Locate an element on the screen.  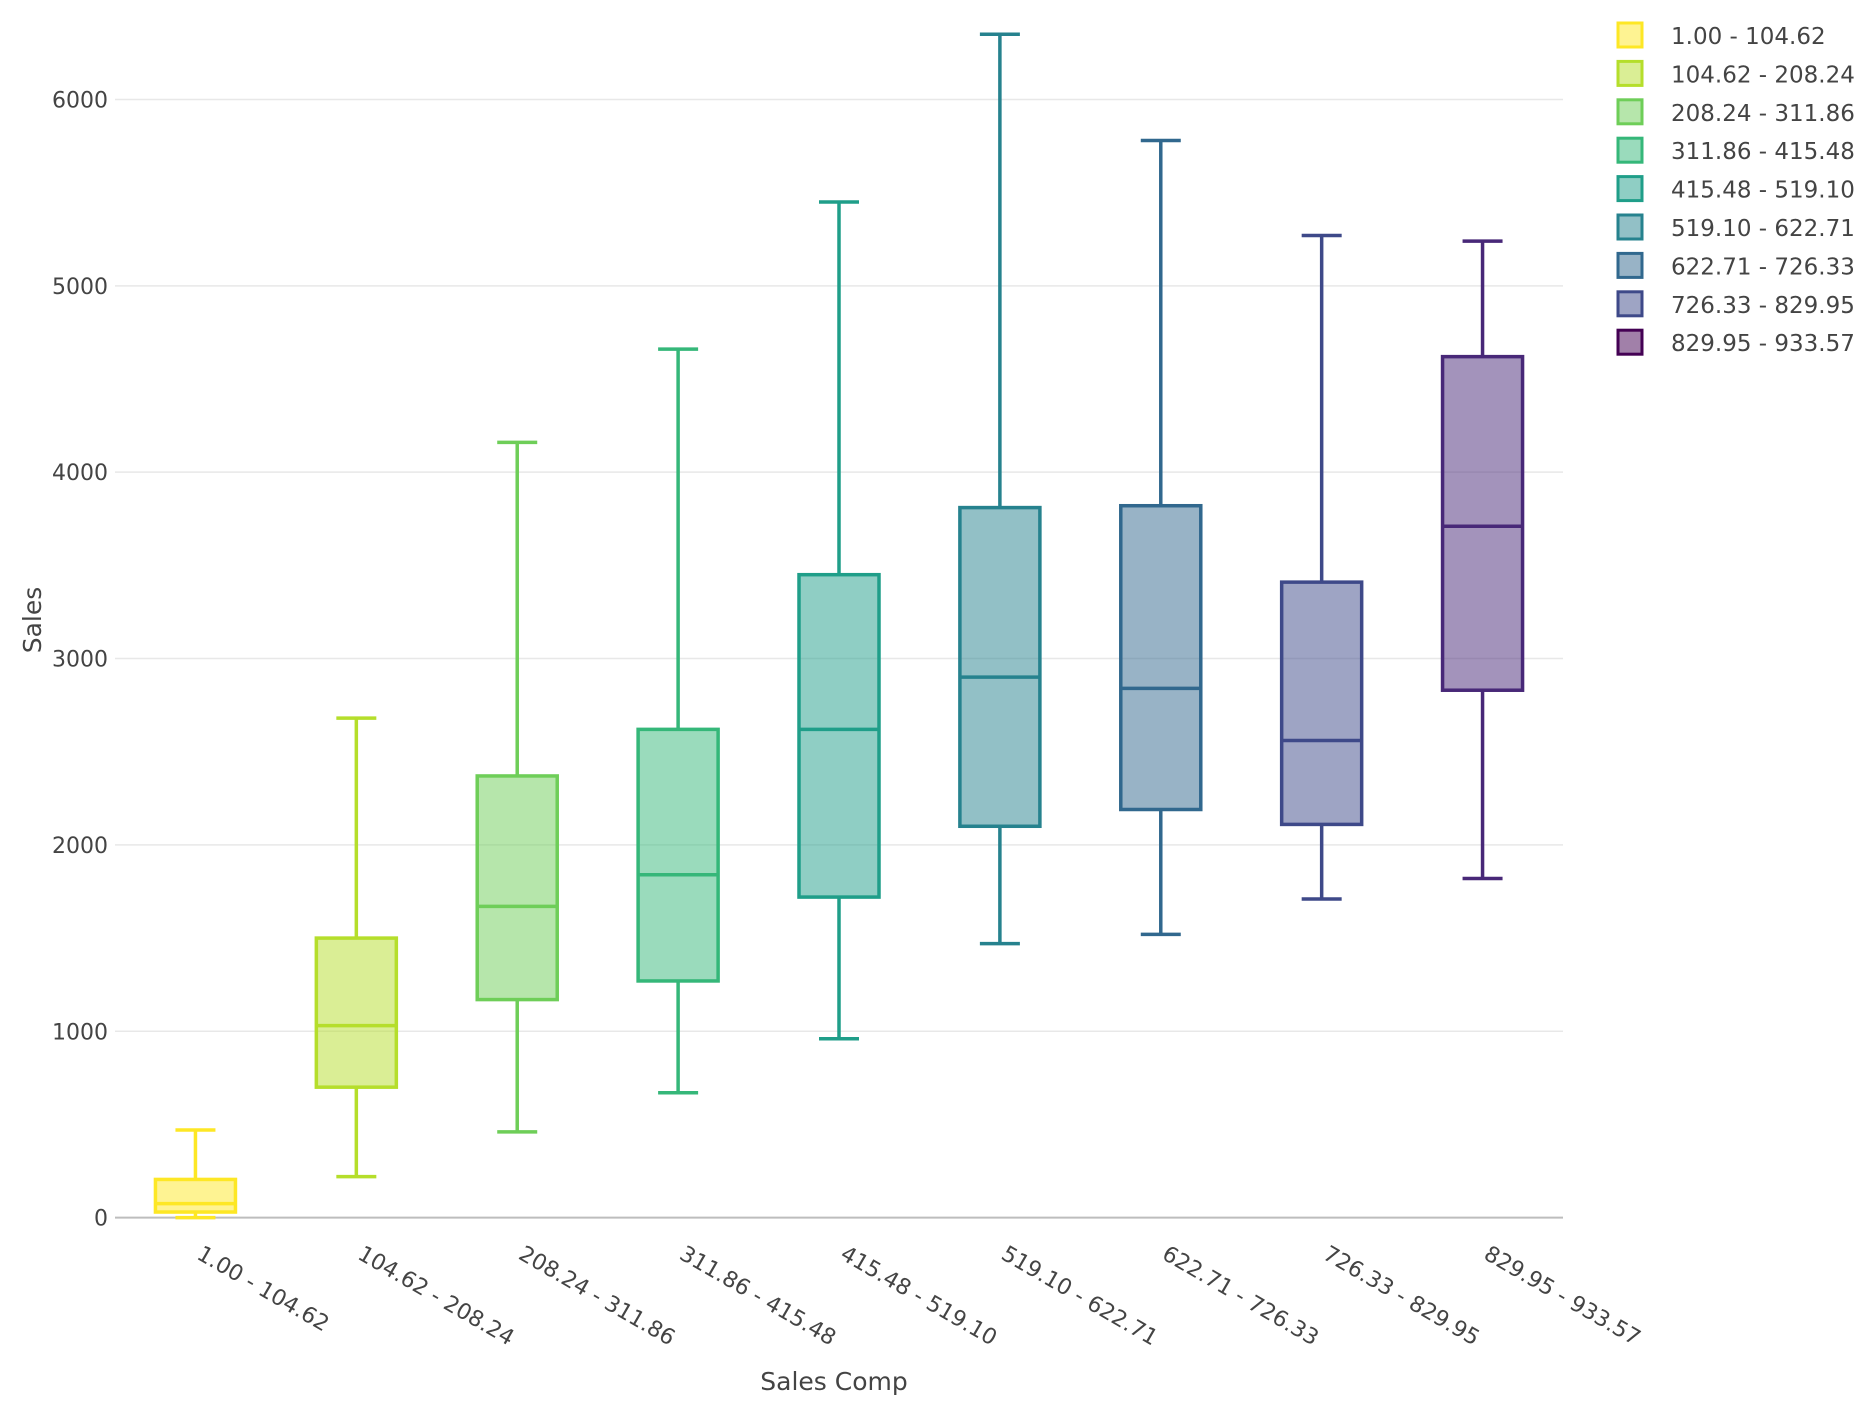
x-tick-label: 829.95 - 933.57 is located at coordinates (1562, 1297).